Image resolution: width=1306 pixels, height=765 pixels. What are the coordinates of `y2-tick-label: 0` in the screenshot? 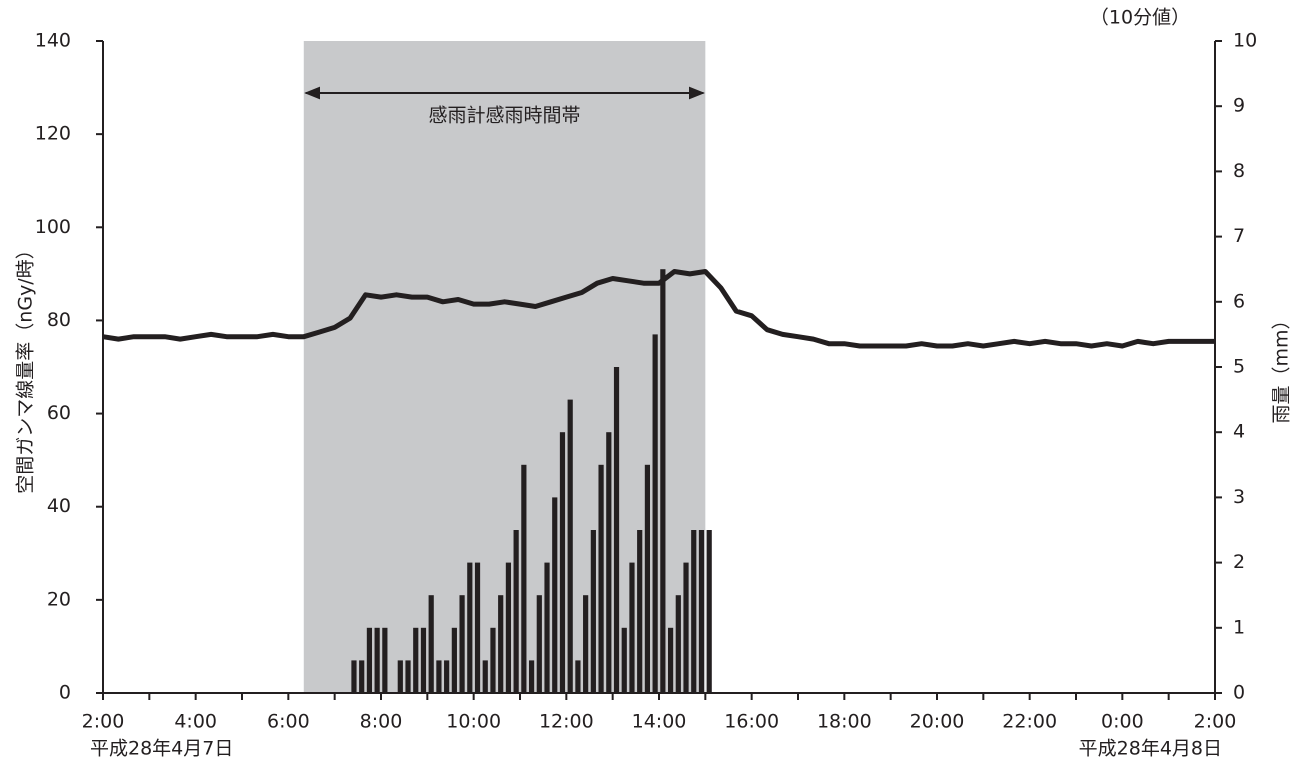 It's located at (1239, 693).